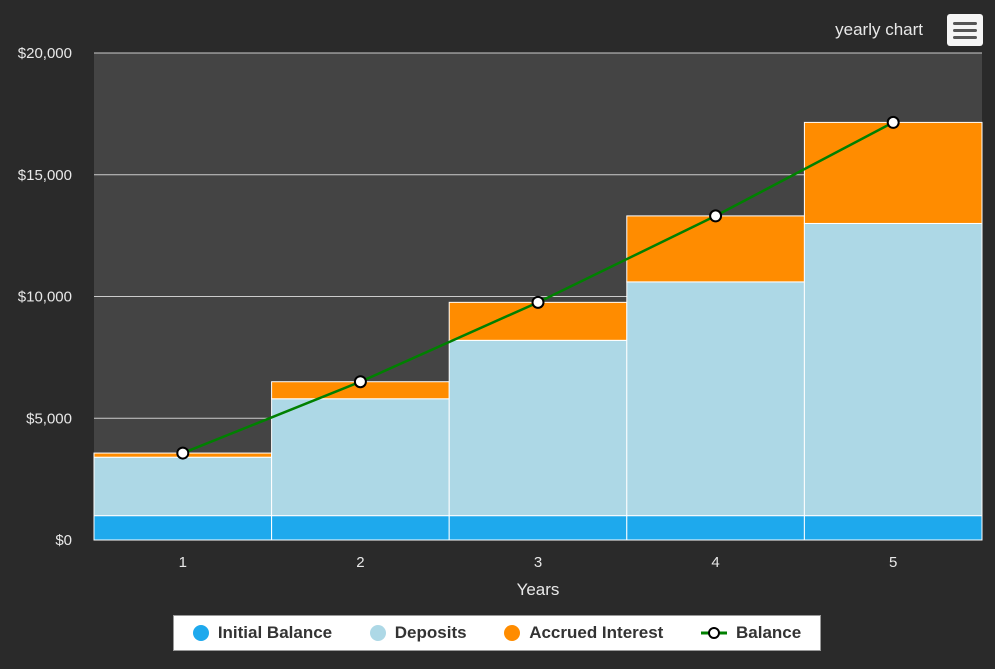  Describe the element at coordinates (893, 562) in the screenshot. I see `x-tick-label: 5` at that location.